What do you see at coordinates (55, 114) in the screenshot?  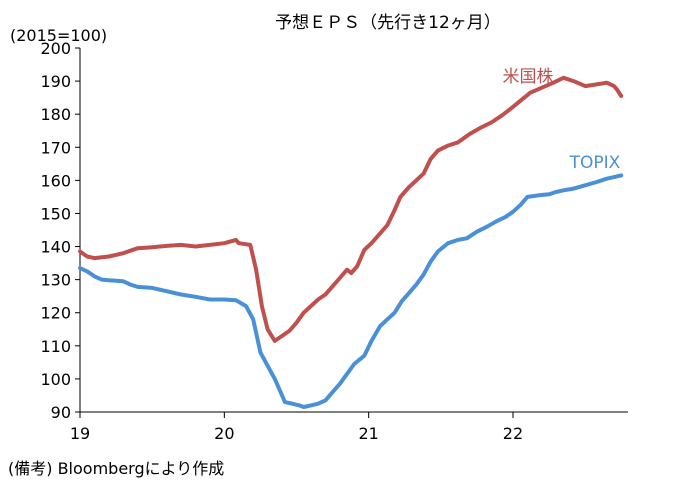 I see `y-tick-label: 180` at bounding box center [55, 114].